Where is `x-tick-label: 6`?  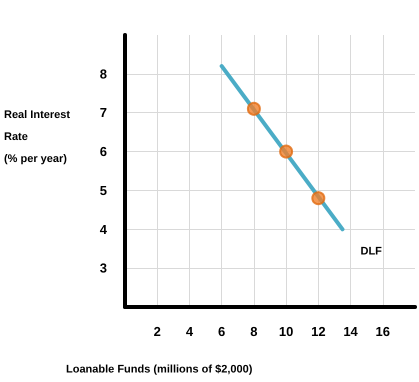 x-tick-label: 6 is located at coordinates (222, 331).